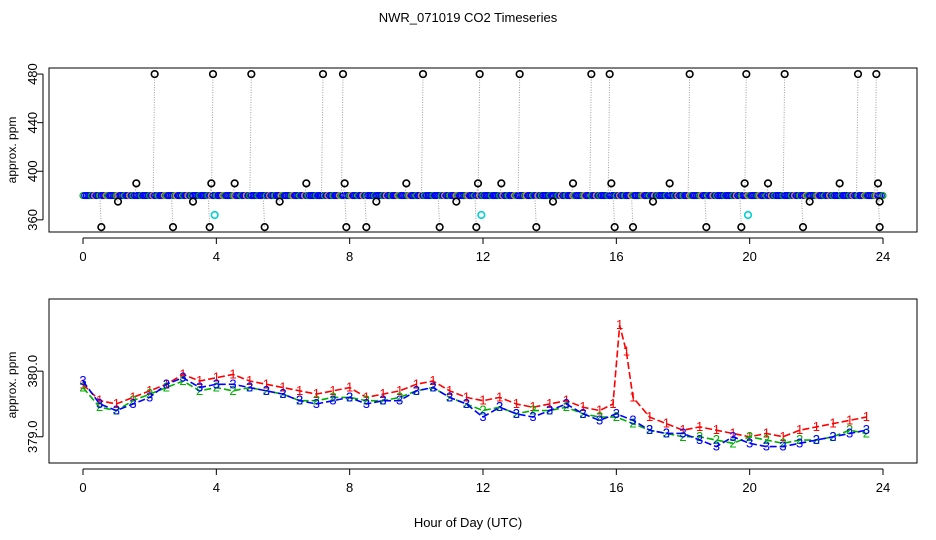 This screenshot has width=936, height=540. What do you see at coordinates (214, 215) in the screenshot?
I see `point-reference` at bounding box center [214, 215].